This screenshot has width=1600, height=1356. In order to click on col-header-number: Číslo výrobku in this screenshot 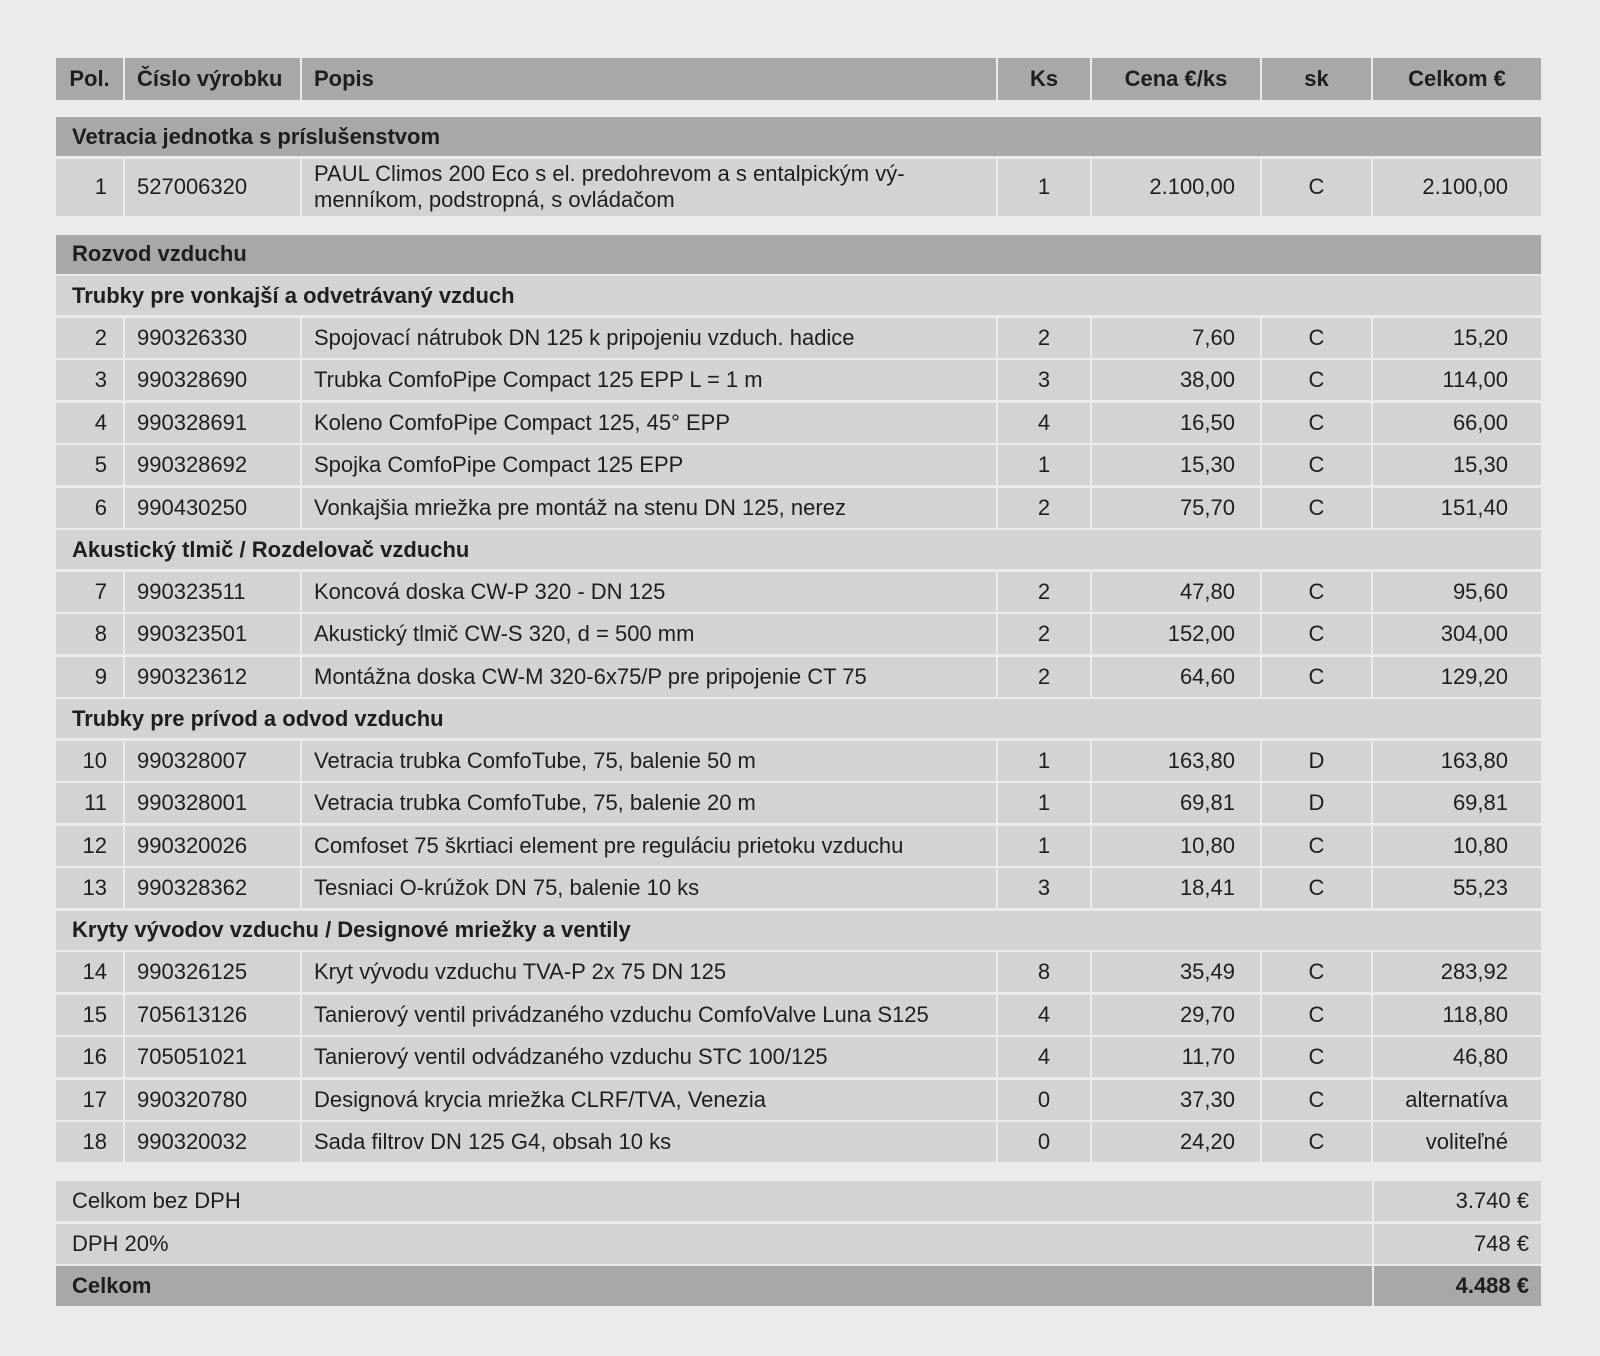, I will do `click(211, 79)`.